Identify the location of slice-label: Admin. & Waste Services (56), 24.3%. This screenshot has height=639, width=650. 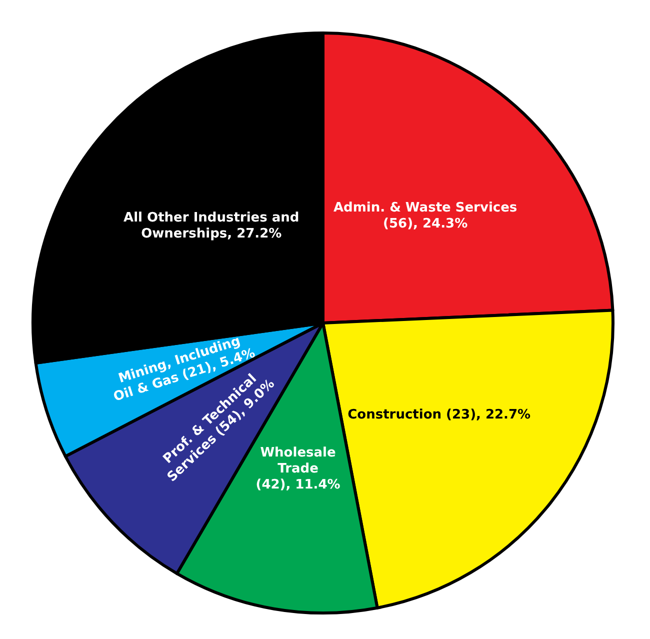
(425, 216).